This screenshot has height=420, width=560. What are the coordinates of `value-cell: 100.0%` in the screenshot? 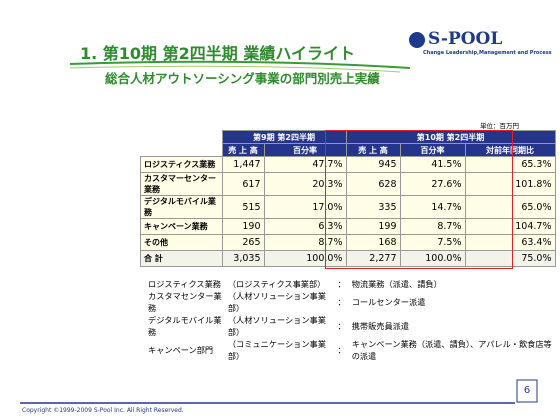 It's located at (432, 258).